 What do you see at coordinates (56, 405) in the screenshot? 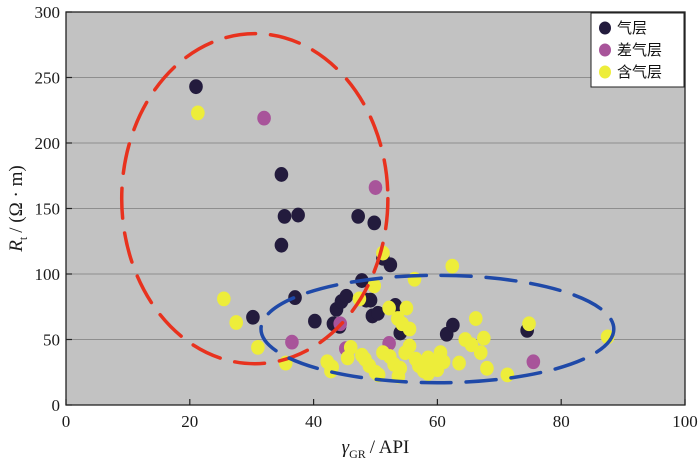
I see `y-tick-label-0: 0` at bounding box center [56, 405].